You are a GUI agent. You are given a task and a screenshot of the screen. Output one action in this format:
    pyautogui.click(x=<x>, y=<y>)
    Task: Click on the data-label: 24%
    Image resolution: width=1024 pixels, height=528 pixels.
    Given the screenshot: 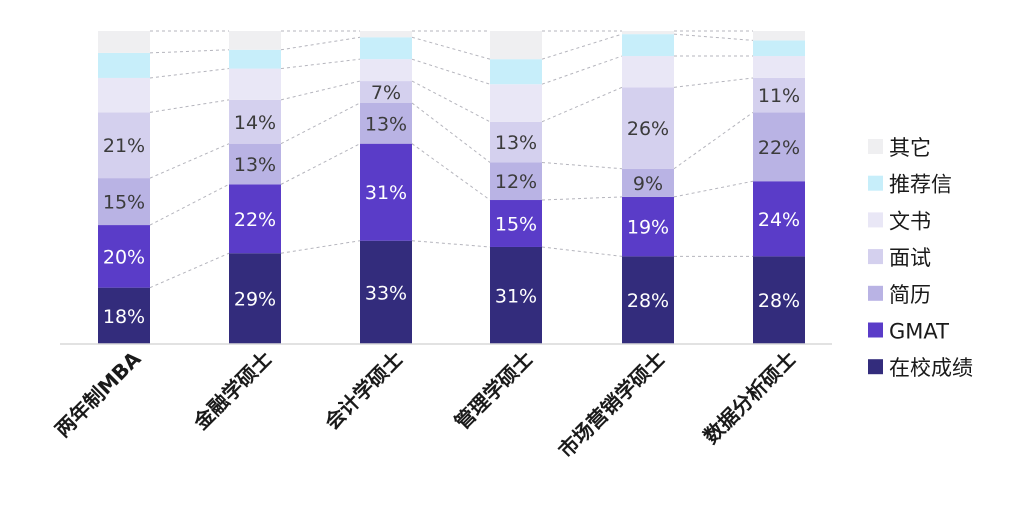 What is the action you would take?
    pyautogui.click(x=779, y=220)
    